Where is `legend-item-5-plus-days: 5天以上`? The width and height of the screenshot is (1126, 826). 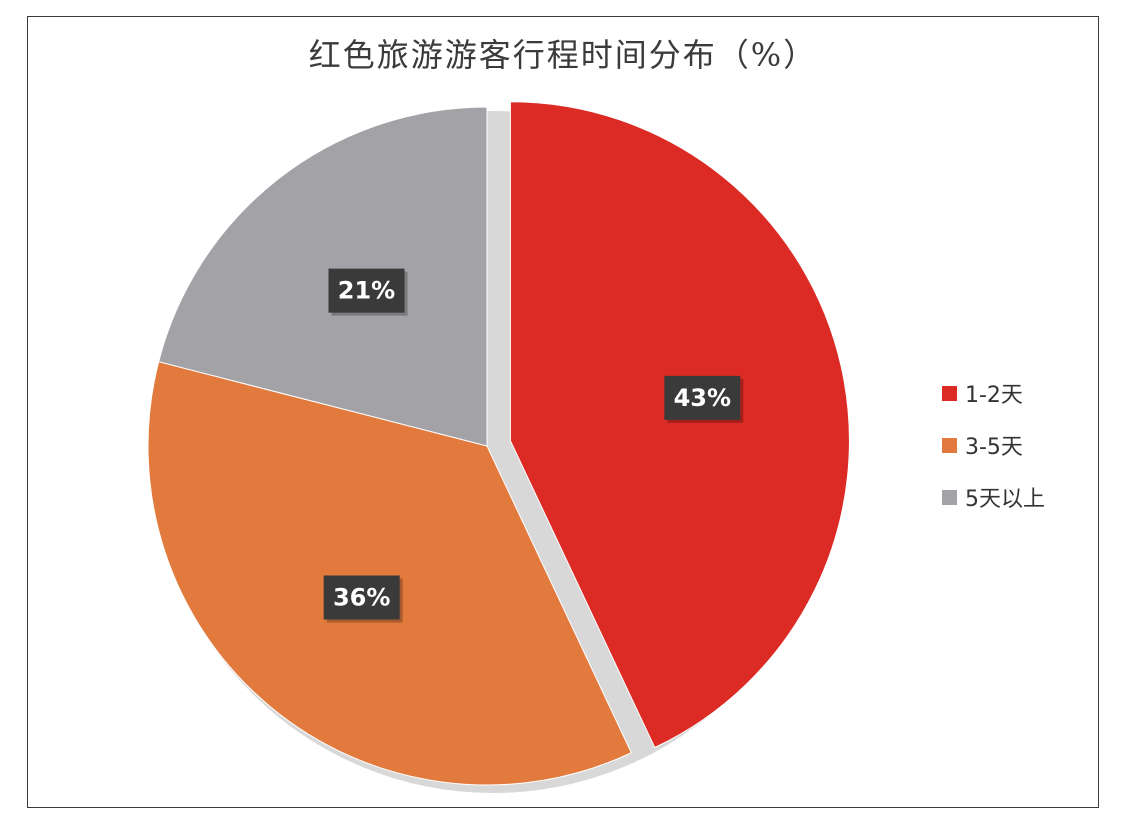
legend-item-5-plus-days: 5天以上 is located at coordinates (993, 498).